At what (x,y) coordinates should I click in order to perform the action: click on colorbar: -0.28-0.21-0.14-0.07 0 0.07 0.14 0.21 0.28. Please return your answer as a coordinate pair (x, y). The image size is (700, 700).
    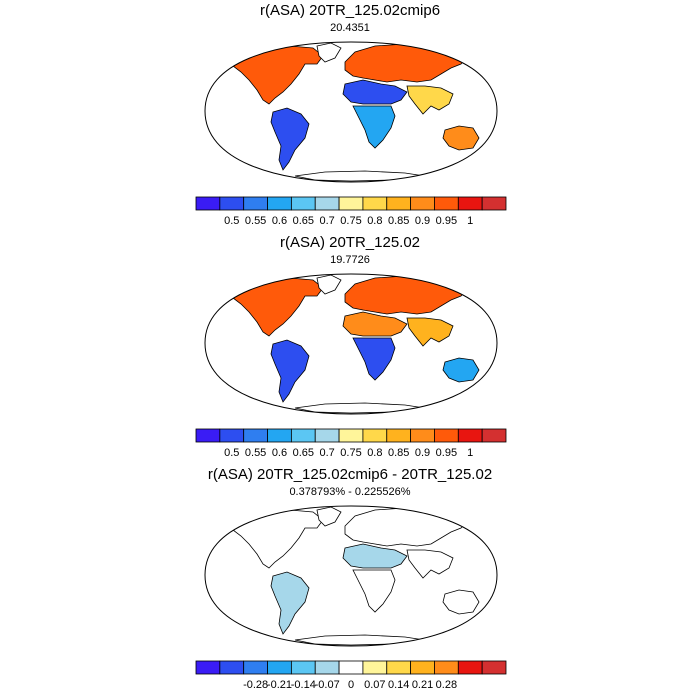
    Looking at the image, I should click on (351, 675).